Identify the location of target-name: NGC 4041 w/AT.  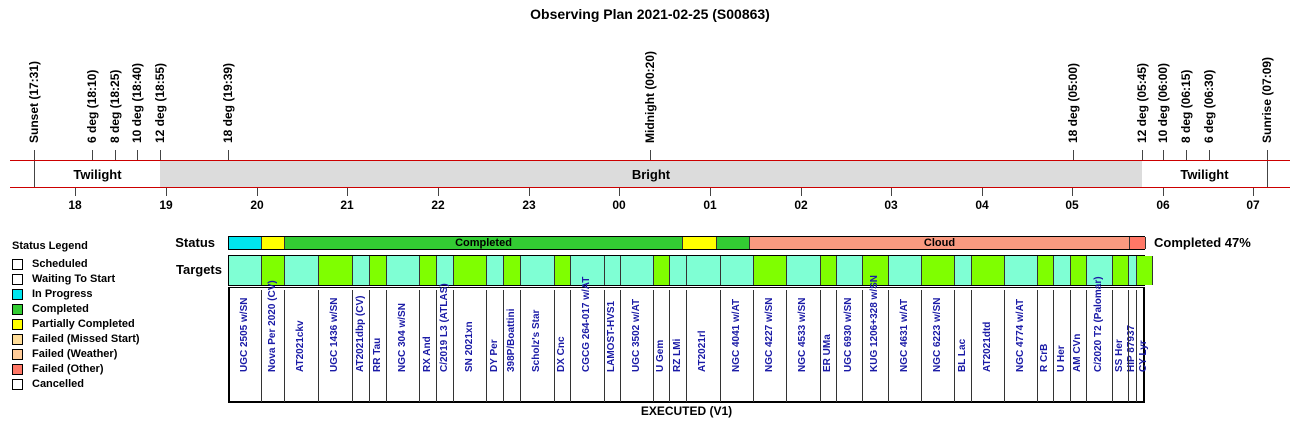
(736, 335).